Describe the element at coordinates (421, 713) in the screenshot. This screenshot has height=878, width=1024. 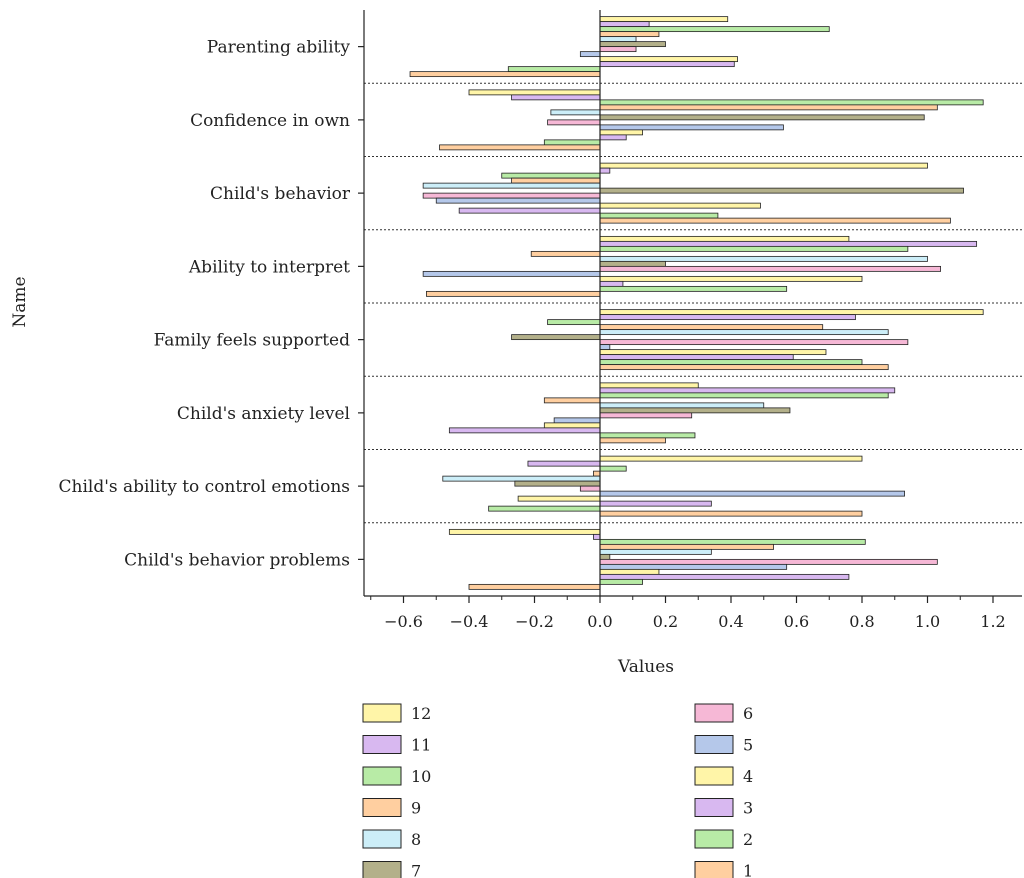
I see `legend-label: 12` at that location.